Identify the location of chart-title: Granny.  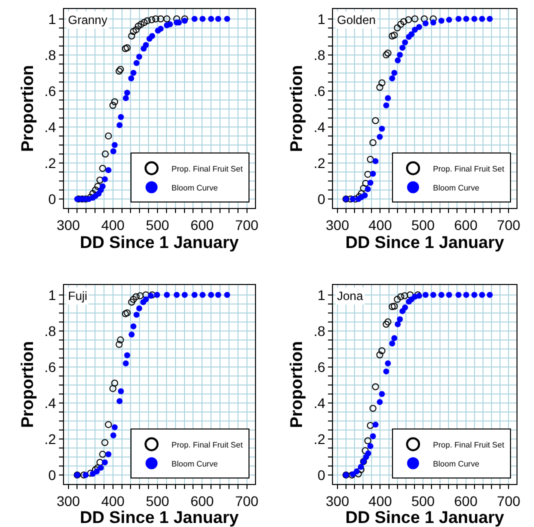
(88, 20).